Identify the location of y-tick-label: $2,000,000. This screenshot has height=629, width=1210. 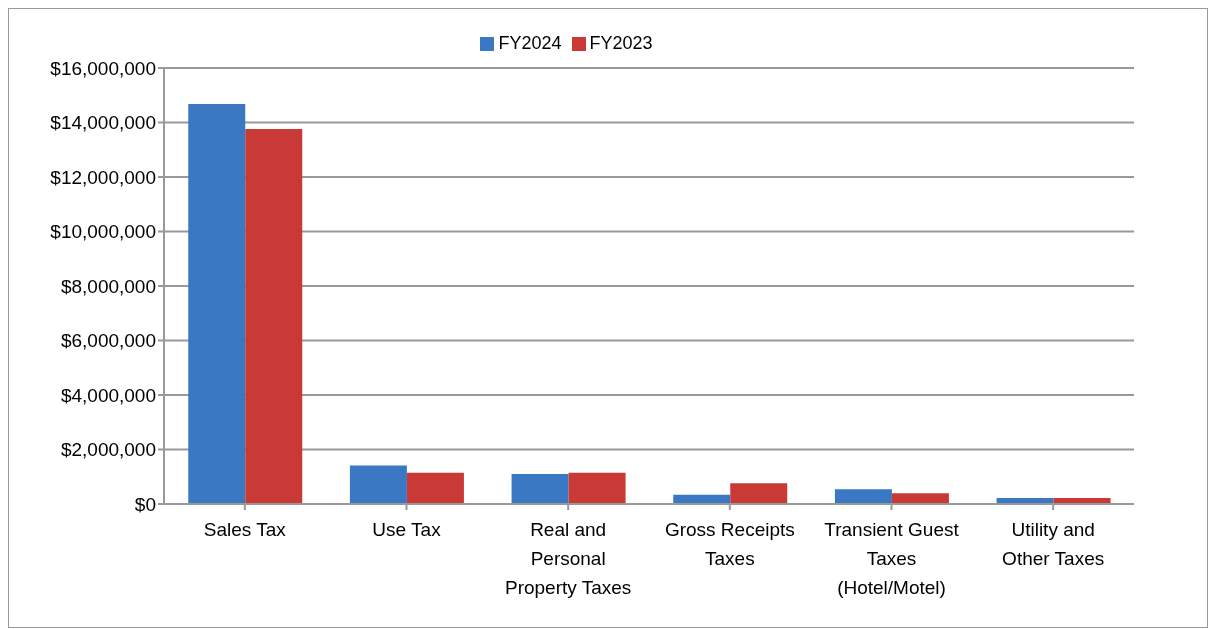
(108, 450).